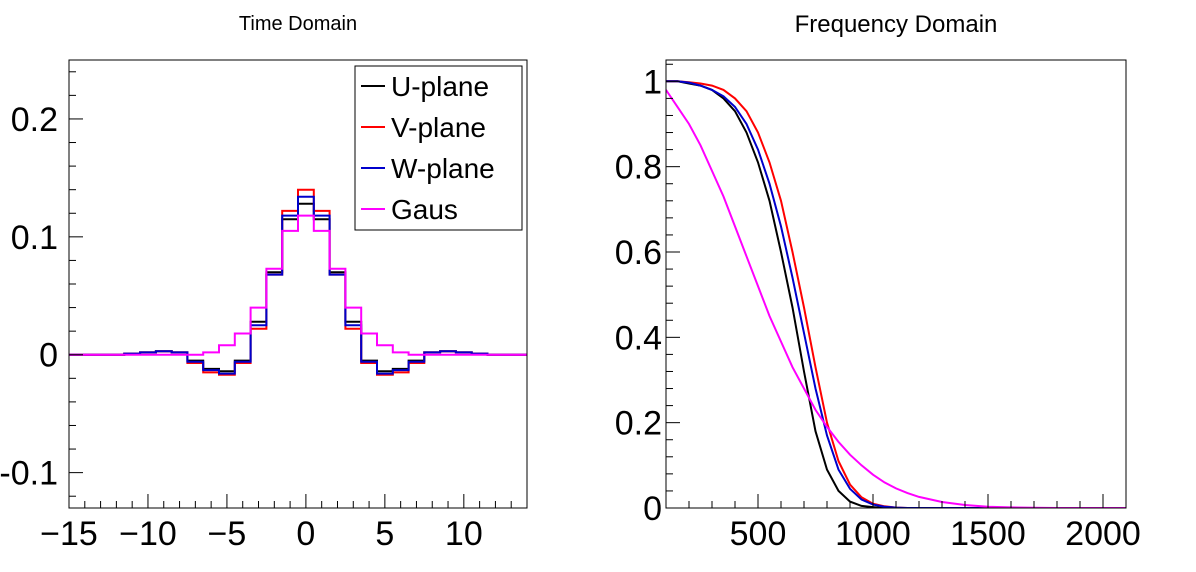 The image size is (1196, 572). I want to click on legend-box, so click(438, 148).